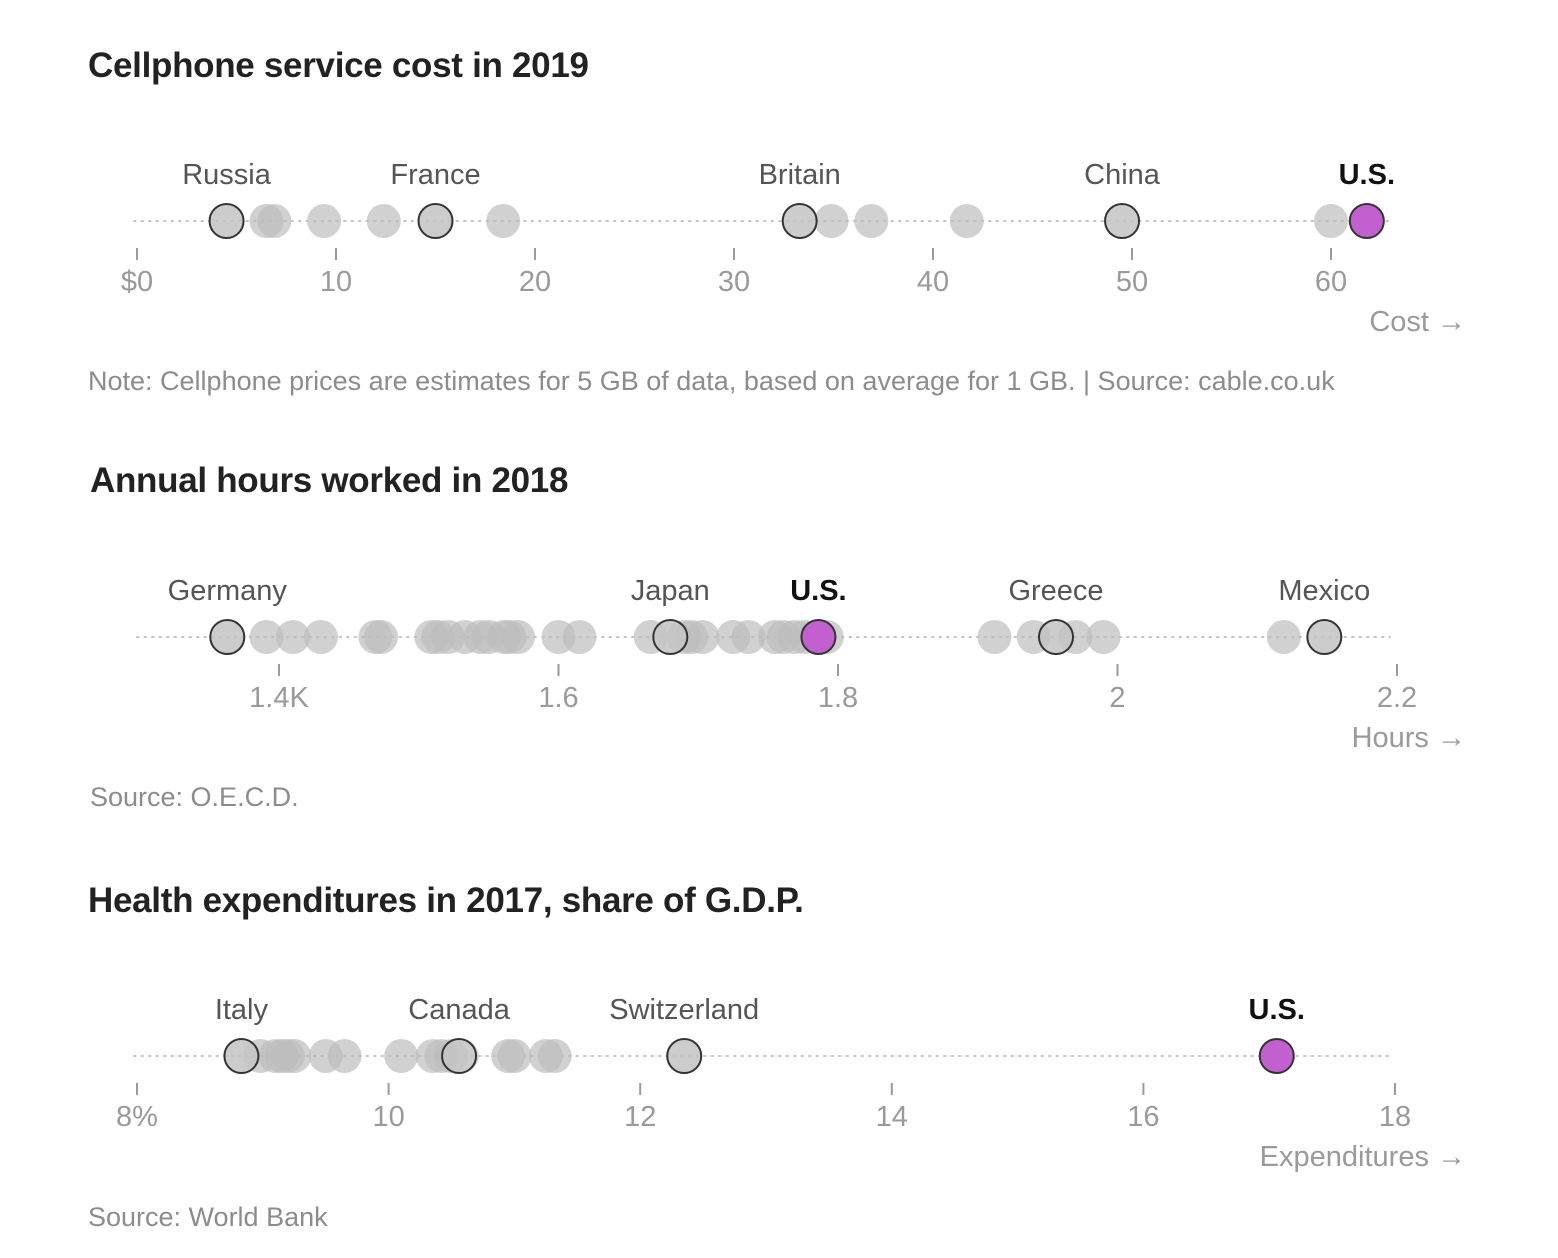 This screenshot has width=1558, height=1258. I want to click on tick-label: 16, so click(1143, 1117).